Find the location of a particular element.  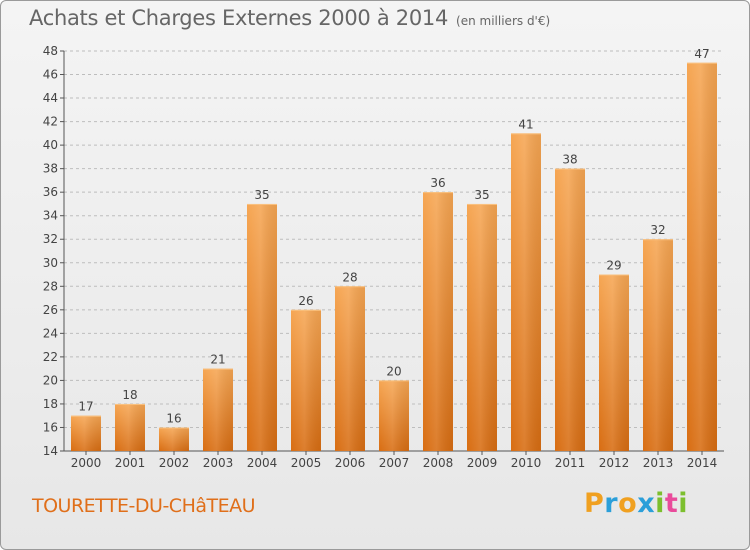

y-tick-label: 24 is located at coordinates (50, 333).